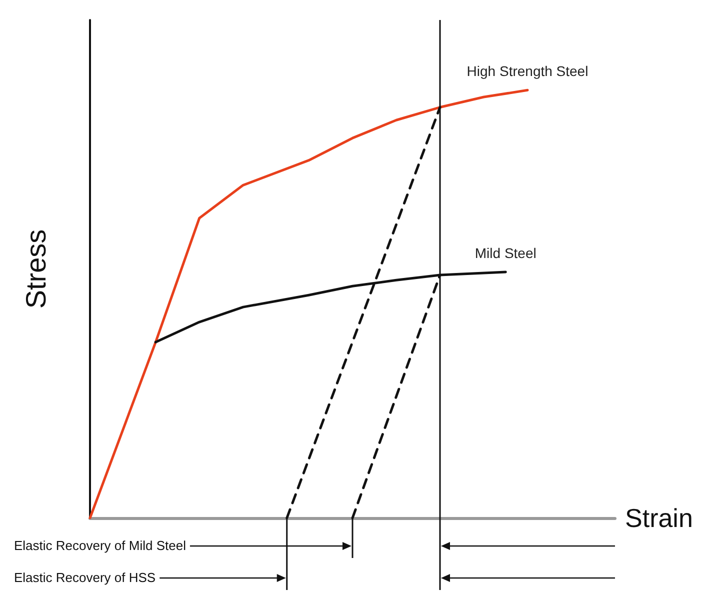 This screenshot has height=596, width=714. What do you see at coordinates (659, 518) in the screenshot?
I see `x-axis-title: Strain` at bounding box center [659, 518].